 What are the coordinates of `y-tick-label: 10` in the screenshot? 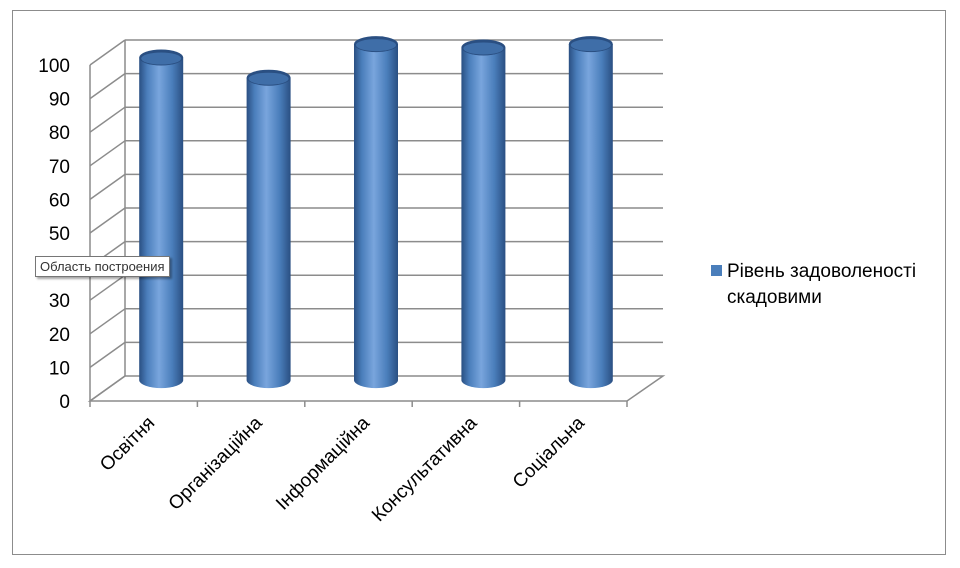 It's located at (59, 368).